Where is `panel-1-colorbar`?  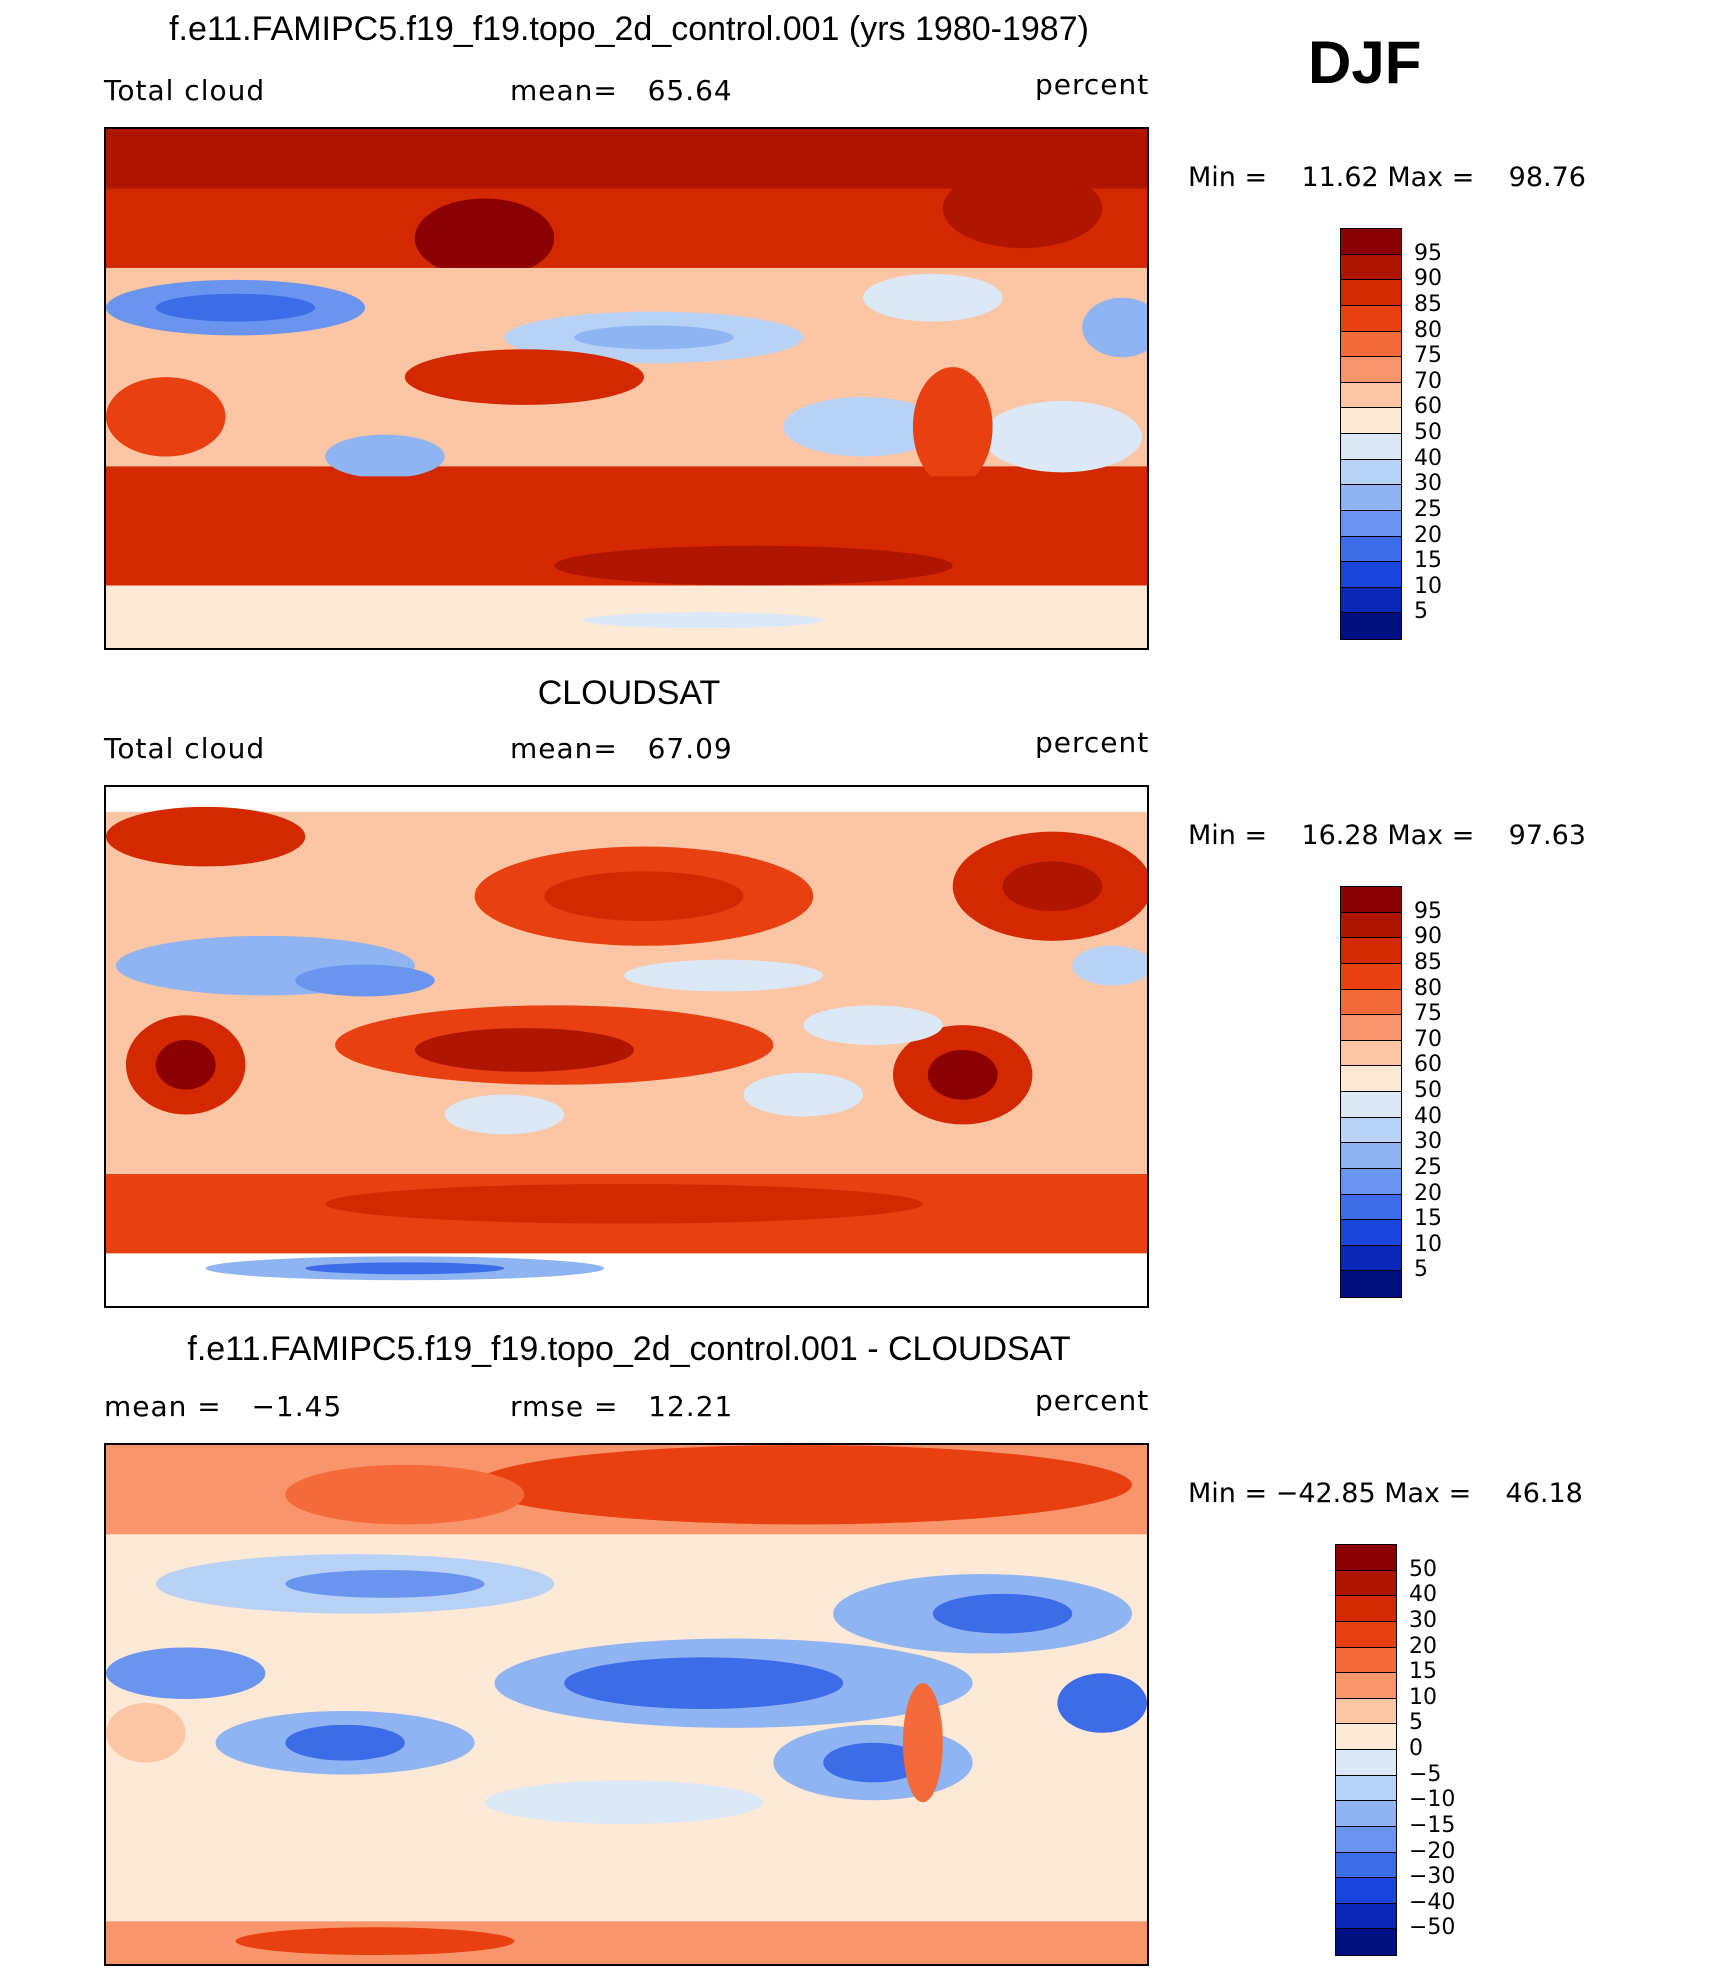 panel-1-colorbar is located at coordinates (1371, 434).